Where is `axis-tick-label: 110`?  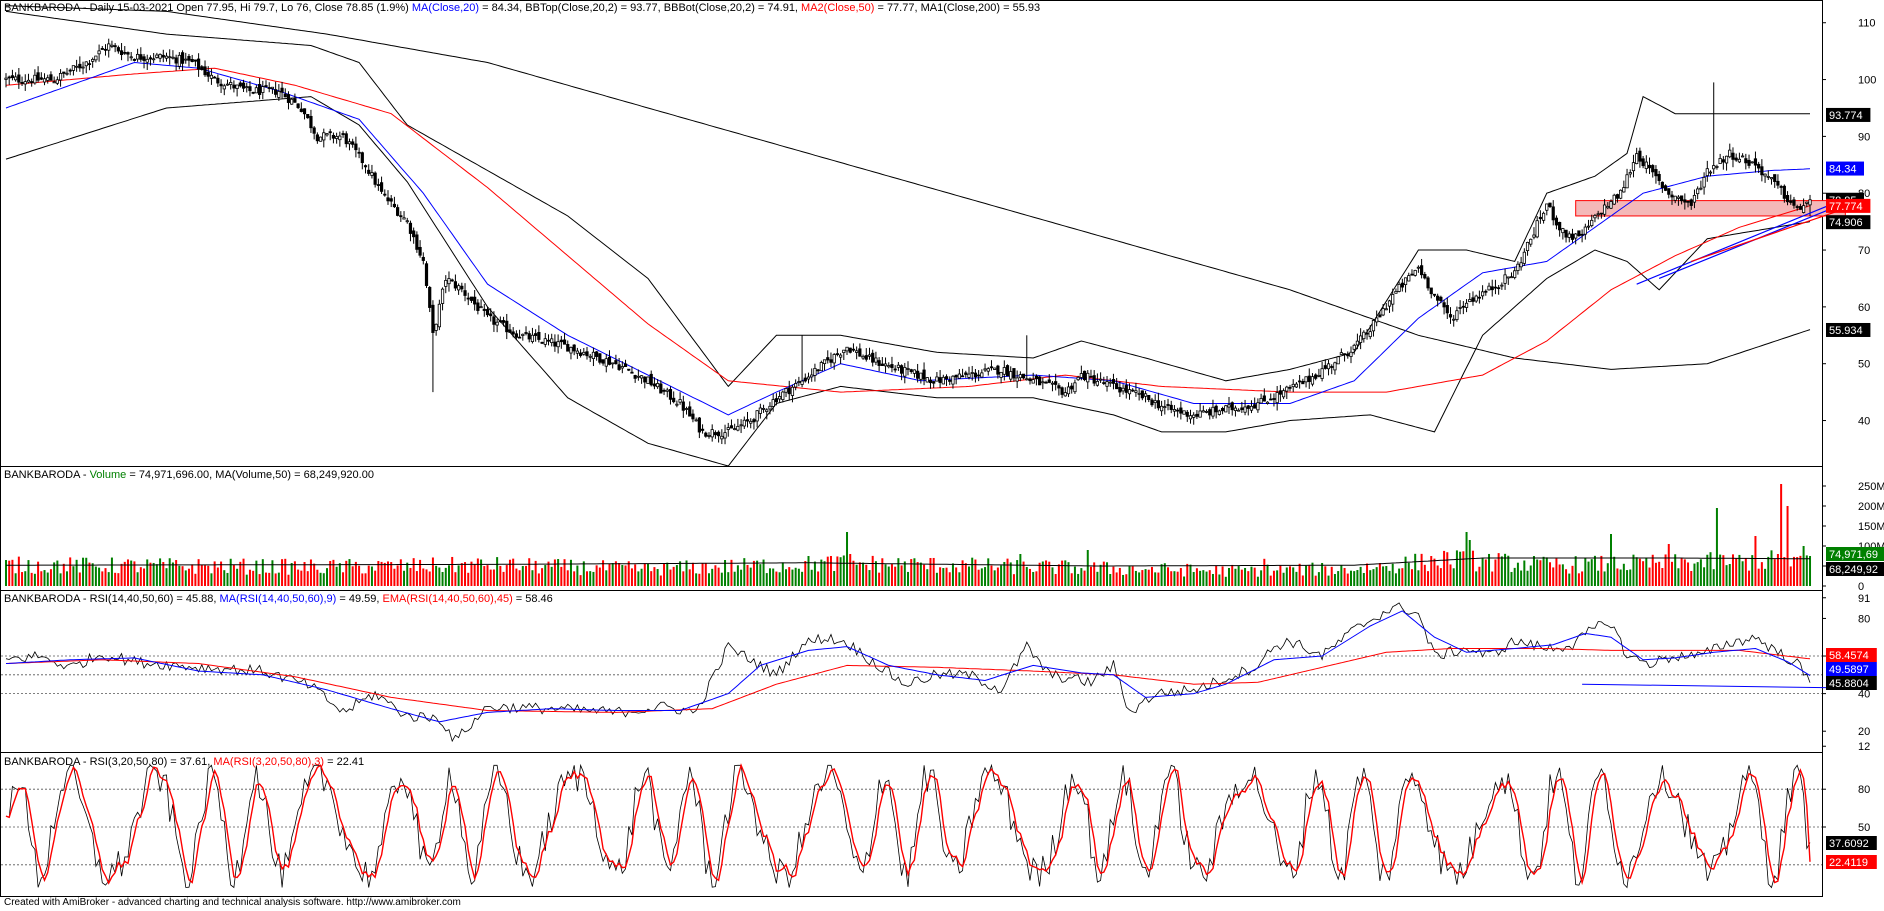 axis-tick-label: 110 is located at coordinates (1867, 24).